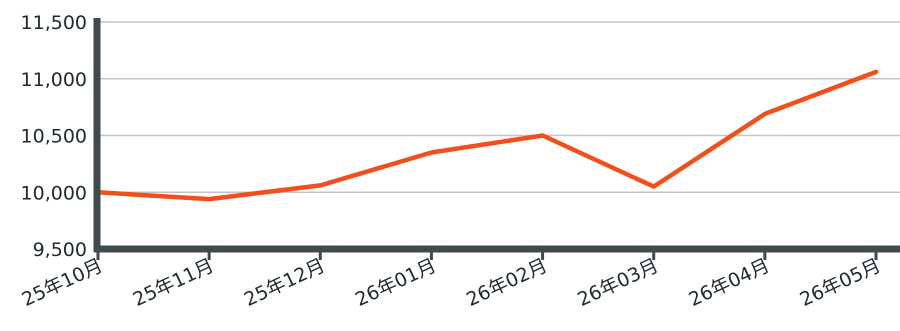 The image size is (900, 331). What do you see at coordinates (285, 283) in the screenshot?
I see `x-tick-label: 25年12月` at bounding box center [285, 283].